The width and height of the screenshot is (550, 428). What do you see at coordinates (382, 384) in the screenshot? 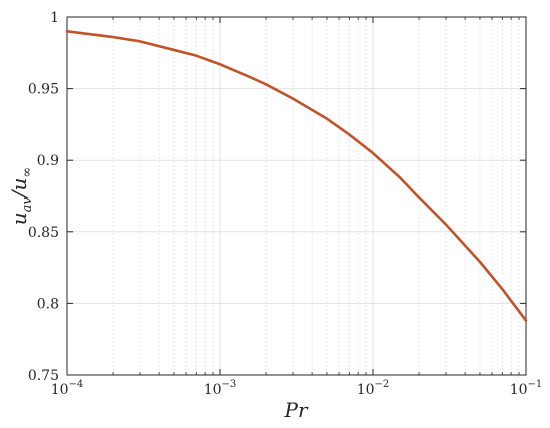
I see `x-tick-label-exponent: −2` at bounding box center [382, 384].